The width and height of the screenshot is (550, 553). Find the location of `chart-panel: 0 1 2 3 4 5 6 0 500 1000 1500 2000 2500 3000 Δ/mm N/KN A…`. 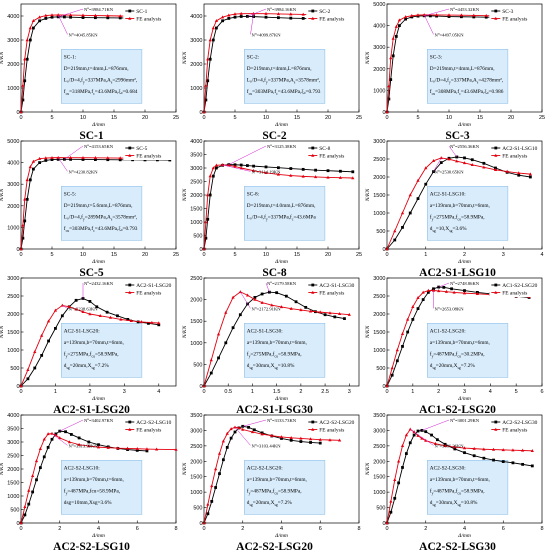

chart-panel: 0 1 2 3 4 5 6 0 500 1000 1500 2000 2500 3000 Δ/mm N/KN A… is located at coordinates (457, 345).